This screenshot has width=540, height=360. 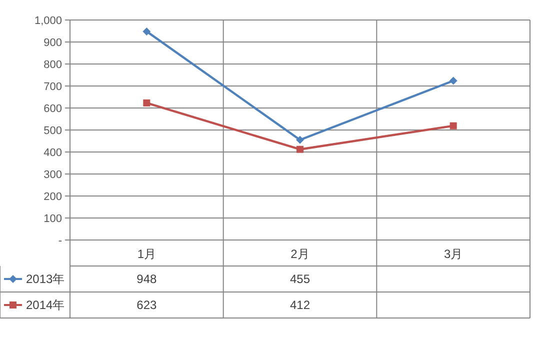 What do you see at coordinates (300, 279) in the screenshot?
I see `data-label: 455` at bounding box center [300, 279].